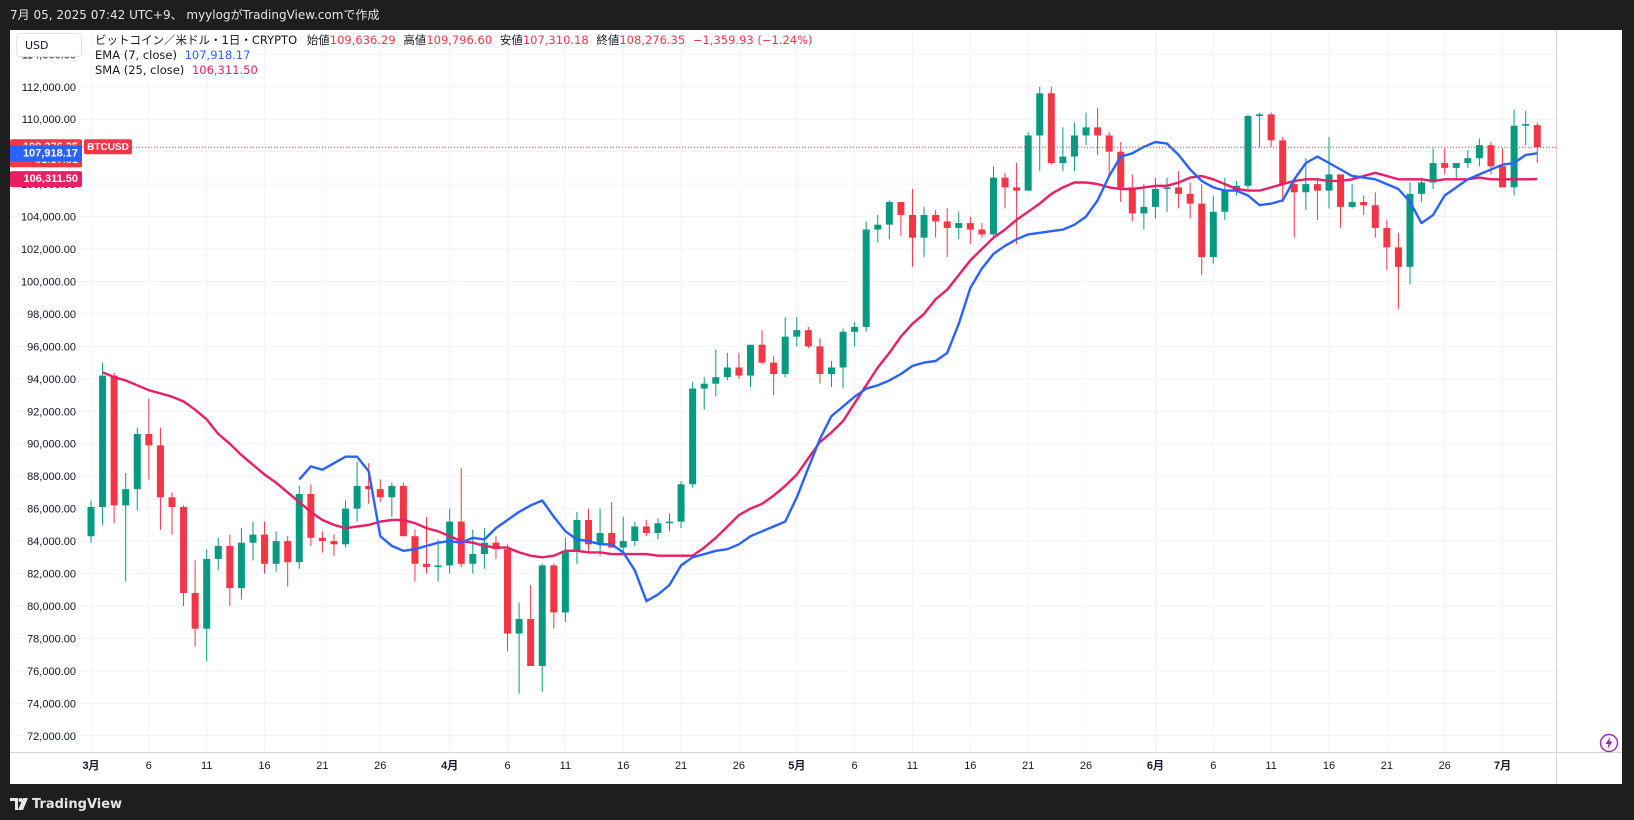  What do you see at coordinates (454, 70) in the screenshot?
I see `legend-sma-row: SMA (25, close) 106,311.50` at bounding box center [454, 70].